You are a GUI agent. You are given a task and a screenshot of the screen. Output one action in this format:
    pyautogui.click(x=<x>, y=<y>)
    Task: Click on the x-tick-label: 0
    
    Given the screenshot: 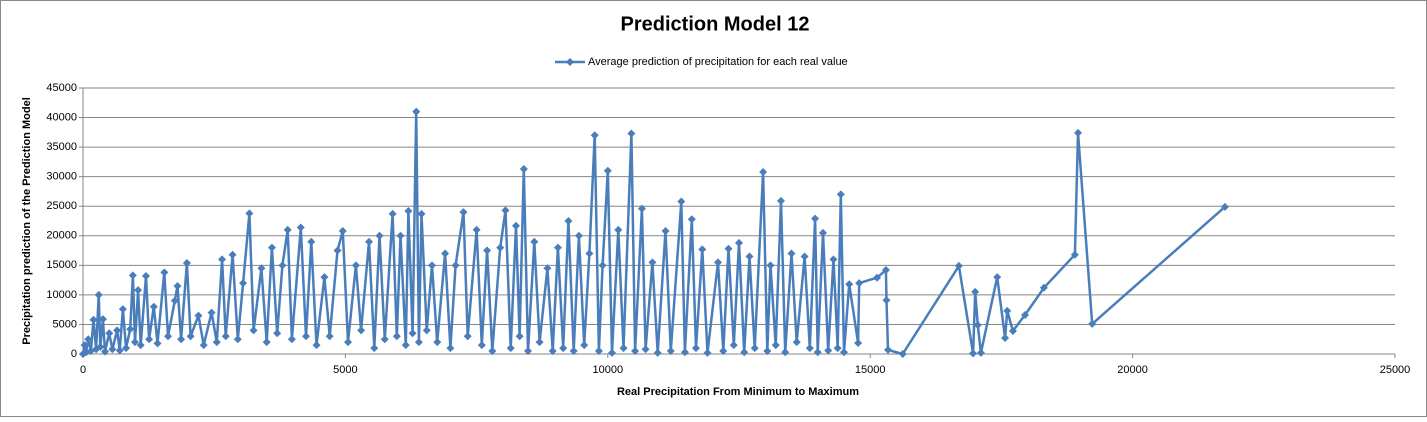 What is the action you would take?
    pyautogui.click(x=83, y=370)
    